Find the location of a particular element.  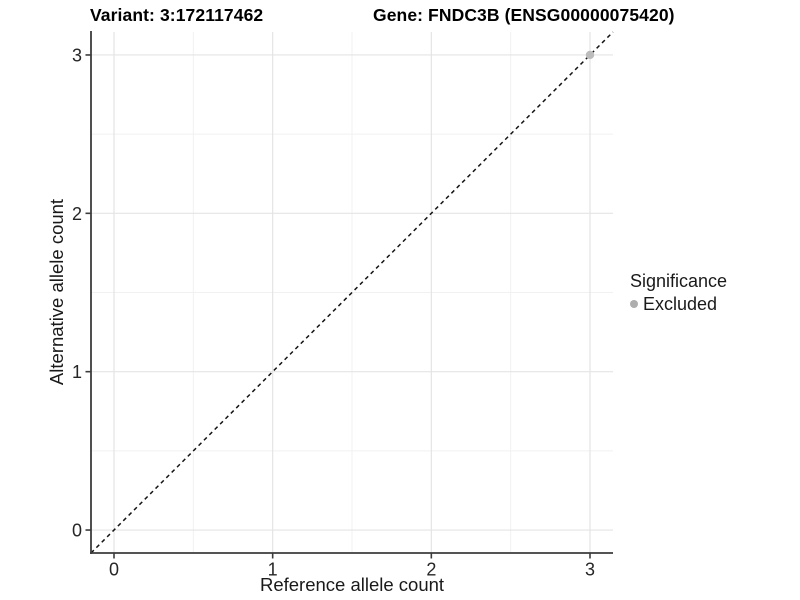

legend-title: Significance is located at coordinates (679, 281).